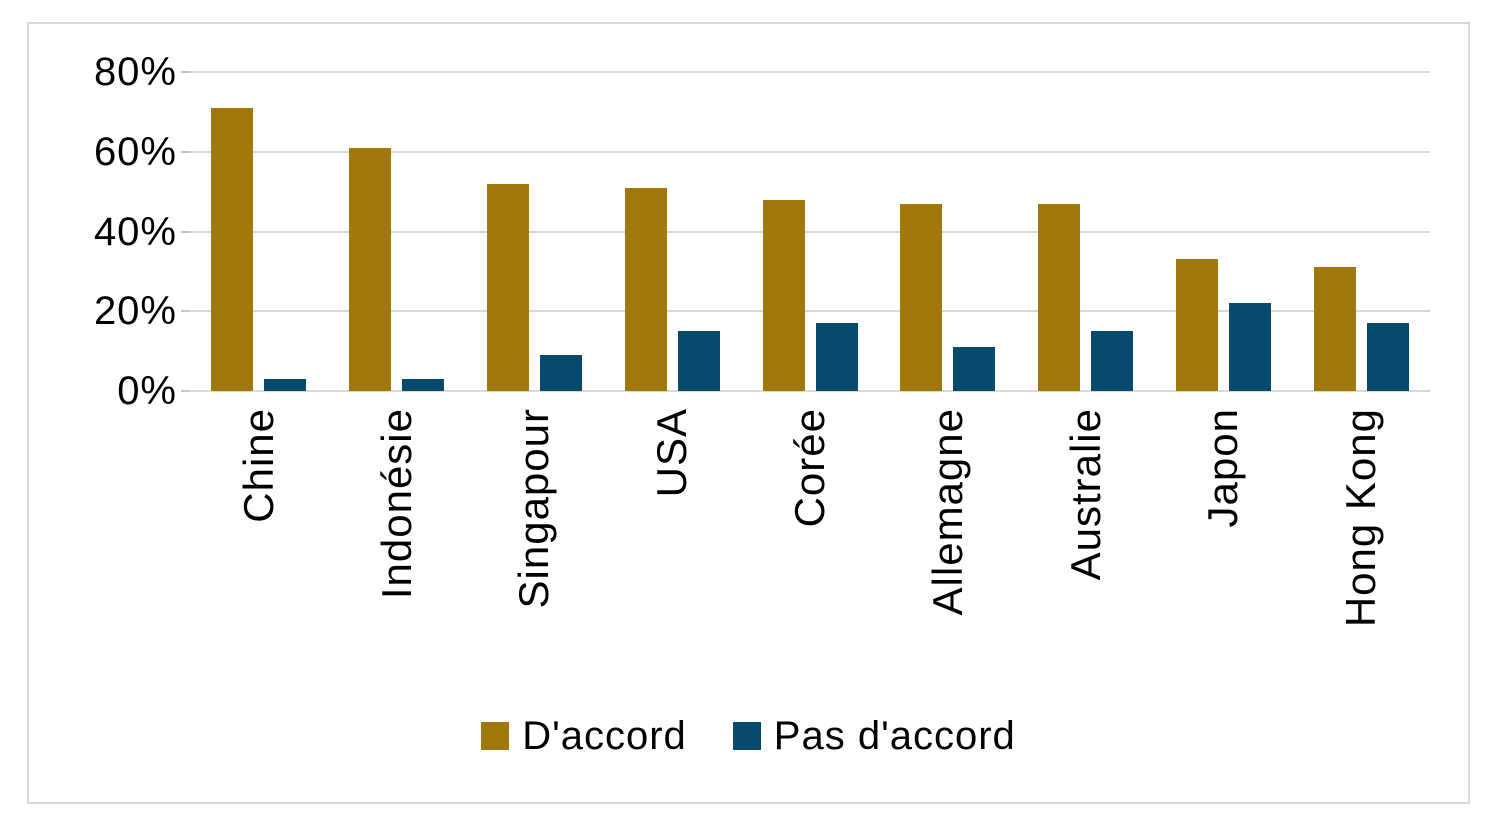 Image resolution: width=1494 pixels, height=825 pixels. What do you see at coordinates (1196, 325) in the screenshot?
I see `bar-d-accord-japon` at bounding box center [1196, 325].